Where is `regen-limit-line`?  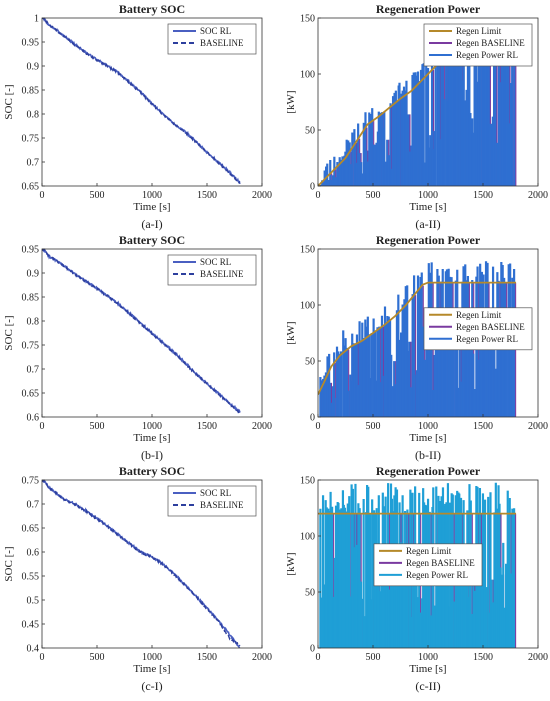
regen-limit-line is located at coordinates (417, 338).